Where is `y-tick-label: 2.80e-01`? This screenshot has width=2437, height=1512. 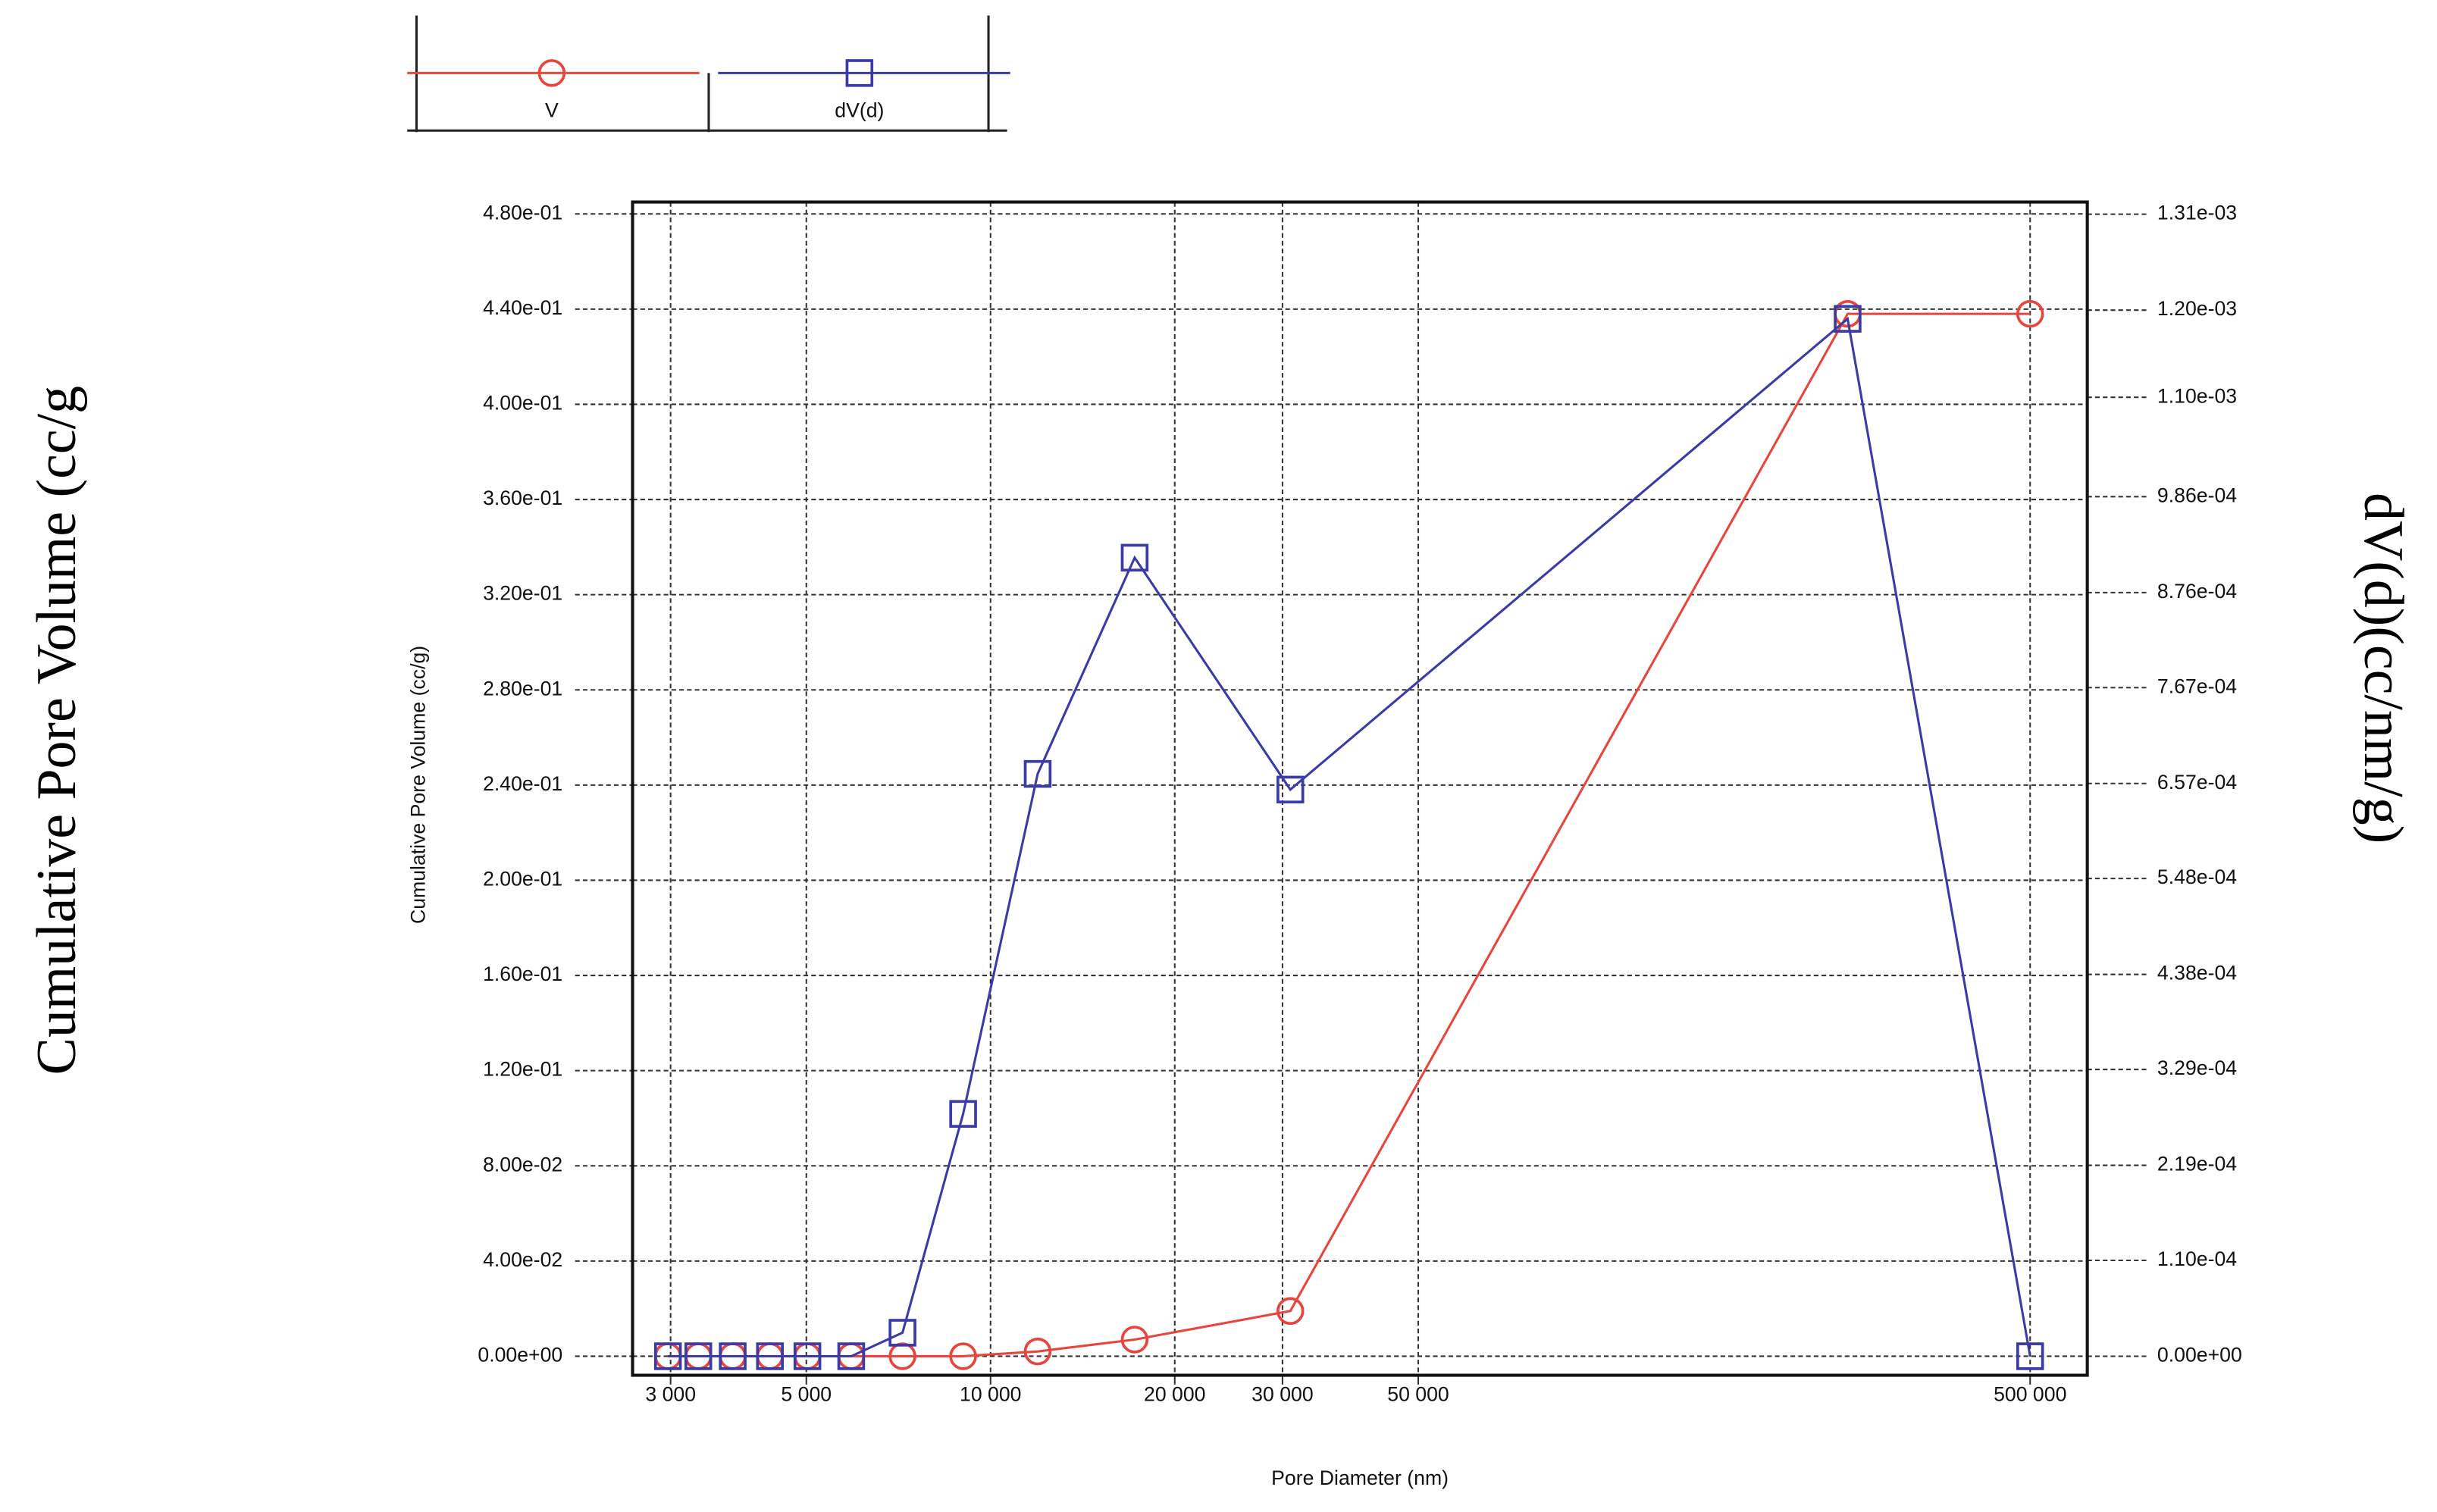
y-tick-label: 2.80e-01 is located at coordinates (522, 688).